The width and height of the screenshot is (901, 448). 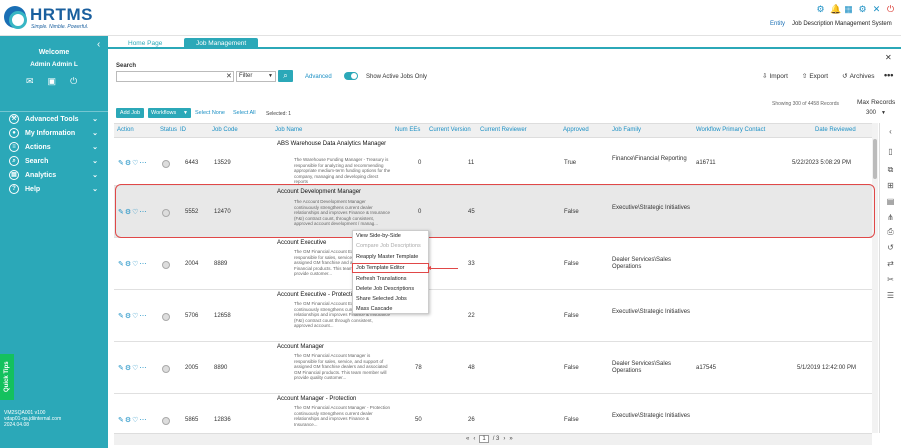 What do you see at coordinates (890, 217) in the screenshot?
I see `hierarchy-icon: ⋔` at bounding box center [890, 217].